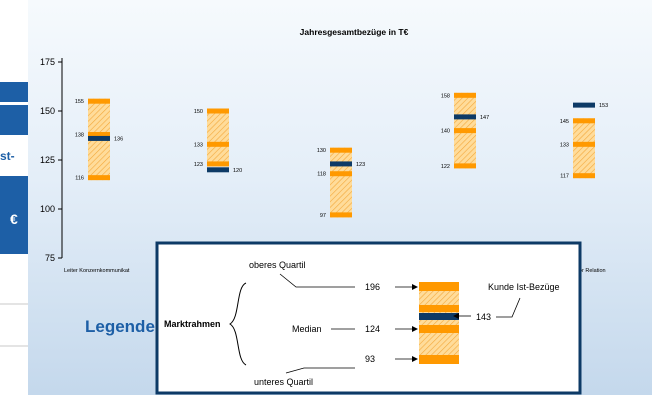  I want to click on y-tick-label: 125, so click(47, 160).